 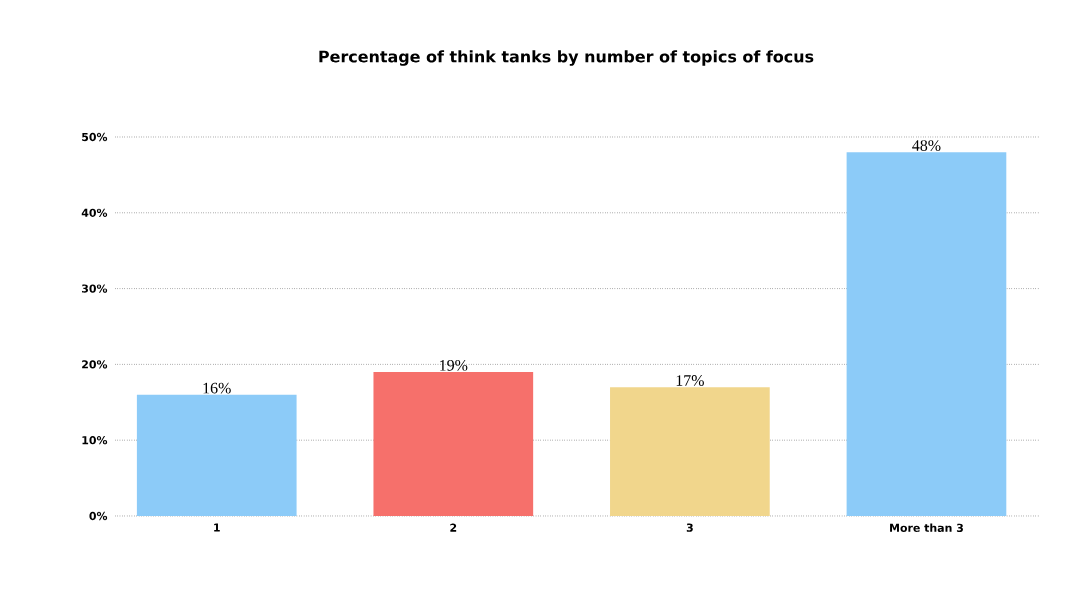 I want to click on data-label: 48%, so click(x=926, y=145).